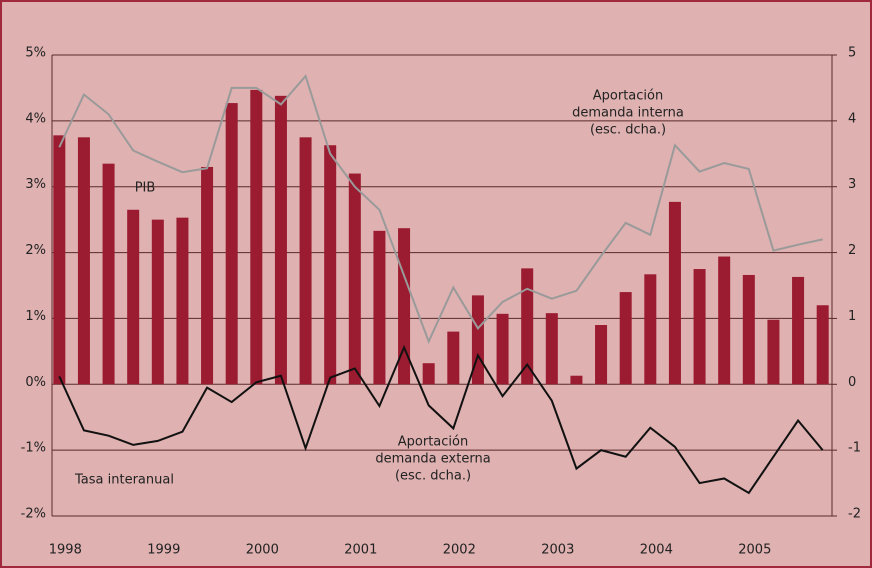 Image resolution: width=872 pixels, height=568 pixels. What do you see at coordinates (854, 514) in the screenshot?
I see `y2-tick-label: -2` at bounding box center [854, 514].